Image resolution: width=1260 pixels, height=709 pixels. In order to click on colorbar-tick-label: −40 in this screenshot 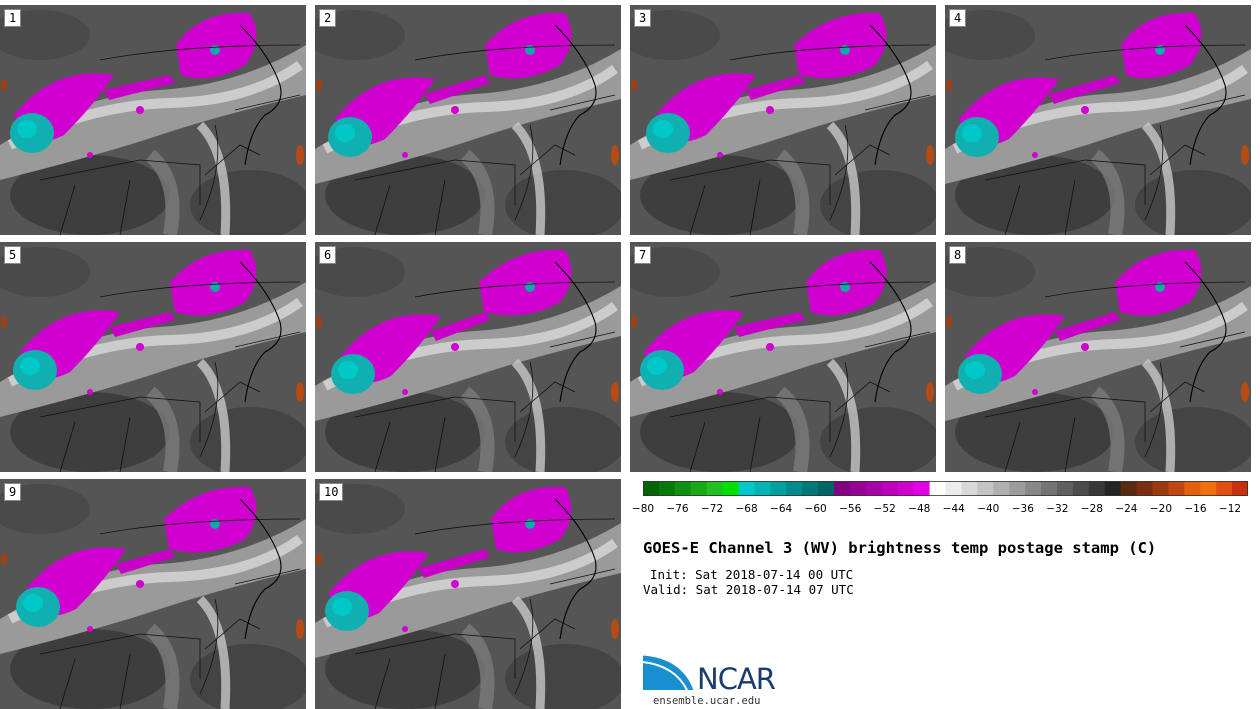, I will do `click(988, 509)`.